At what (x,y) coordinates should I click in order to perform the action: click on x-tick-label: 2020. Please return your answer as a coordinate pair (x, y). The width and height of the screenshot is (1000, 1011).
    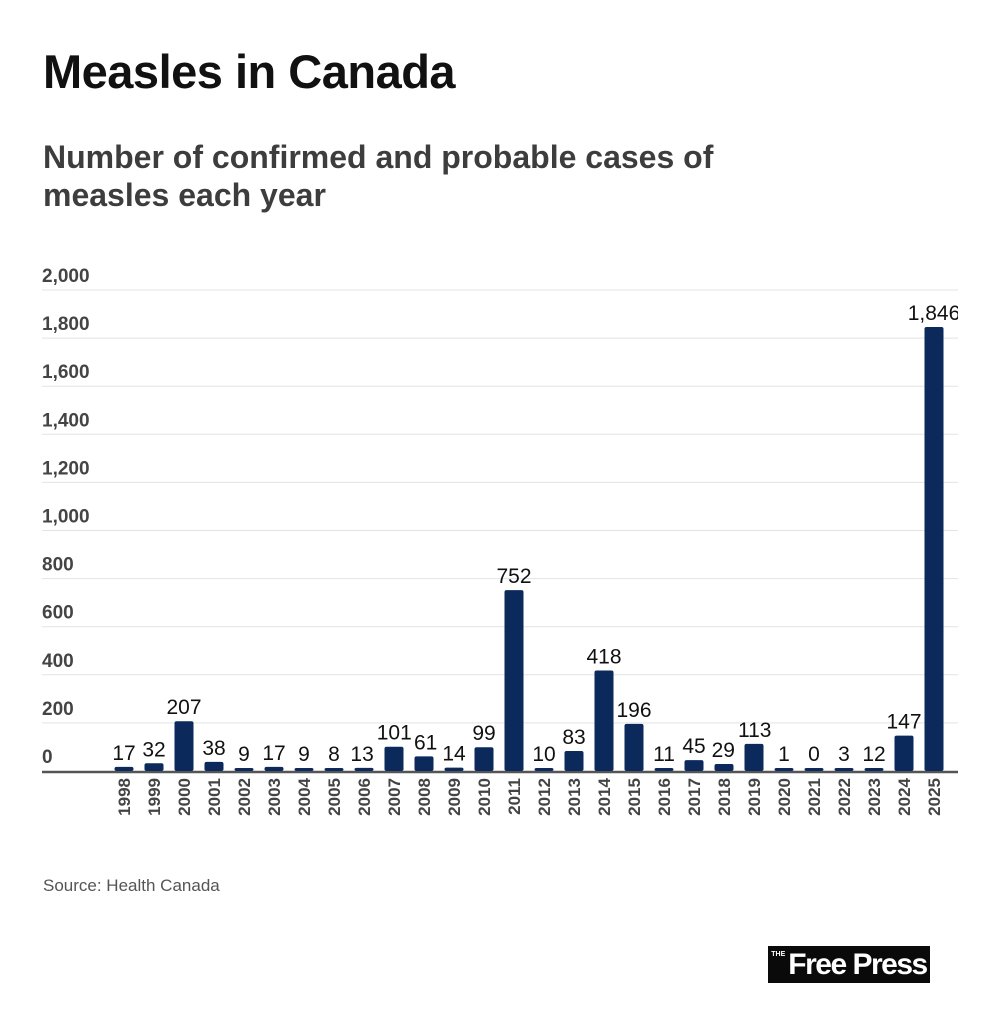
    Looking at the image, I should click on (784, 797).